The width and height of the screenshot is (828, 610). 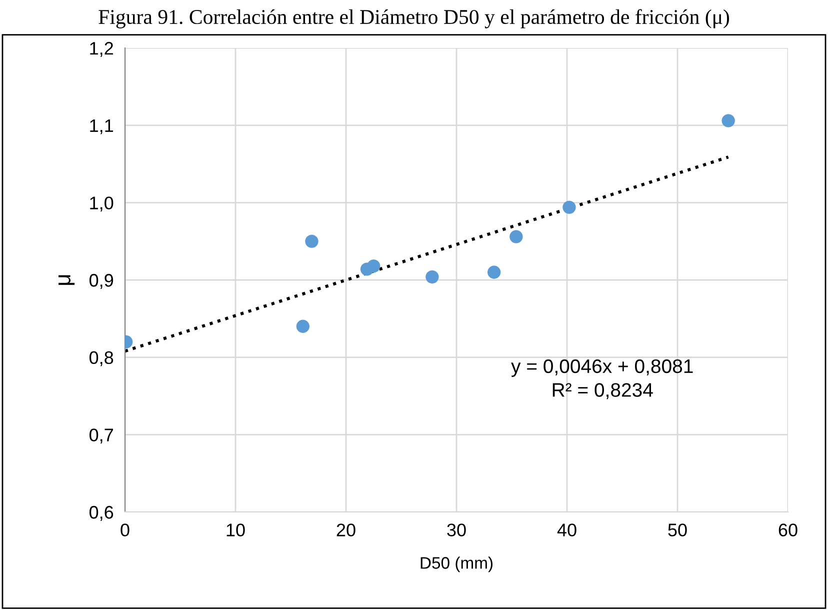 I want to click on x-tick-label: 50, so click(x=677, y=530).